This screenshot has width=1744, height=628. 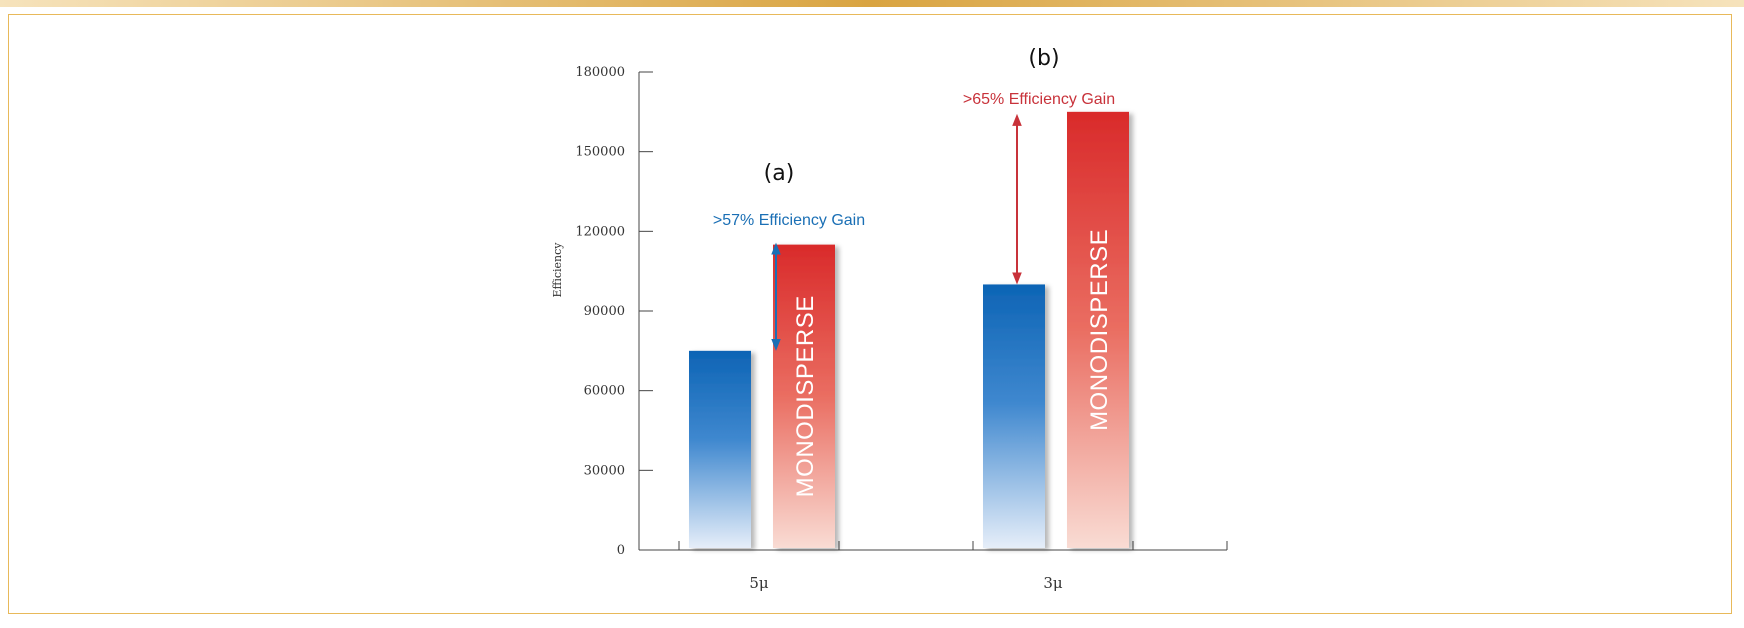 I want to click on y-axis-label: Efficiency, so click(x=557, y=270).